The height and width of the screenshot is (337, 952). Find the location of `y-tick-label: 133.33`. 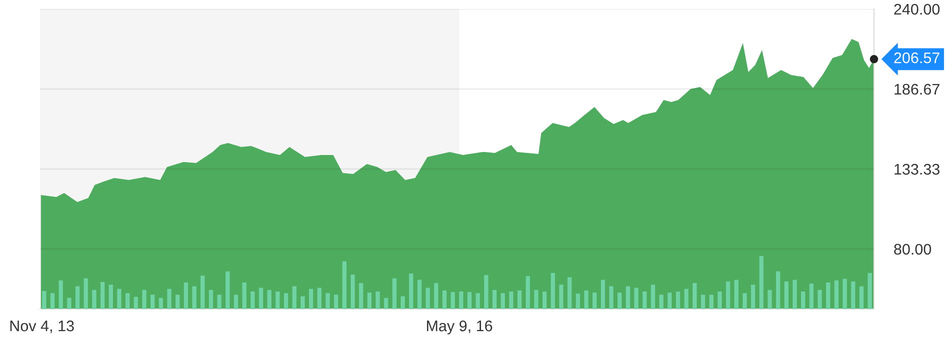

y-tick-label: 133.33 is located at coordinates (917, 169).